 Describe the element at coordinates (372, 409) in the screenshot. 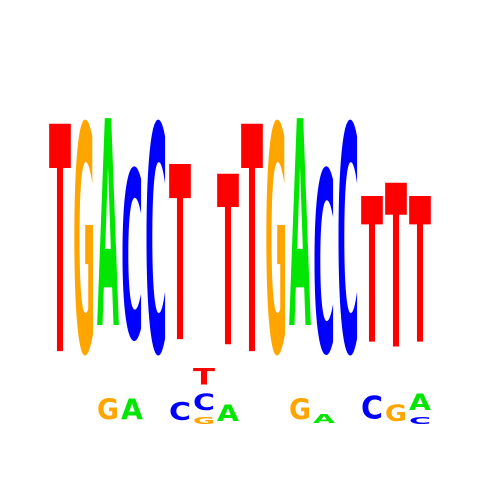

I see `letter-C-pos-14: C` at that location.